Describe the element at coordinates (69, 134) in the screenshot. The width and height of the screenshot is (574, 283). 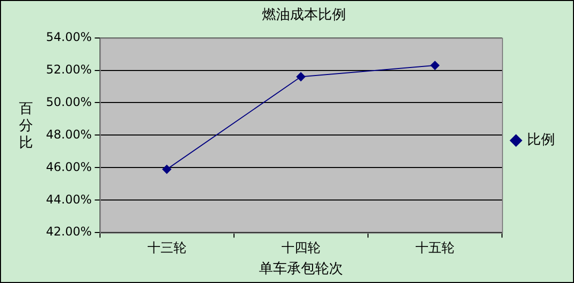
I see `y-tick-label: 48.00%` at that location.